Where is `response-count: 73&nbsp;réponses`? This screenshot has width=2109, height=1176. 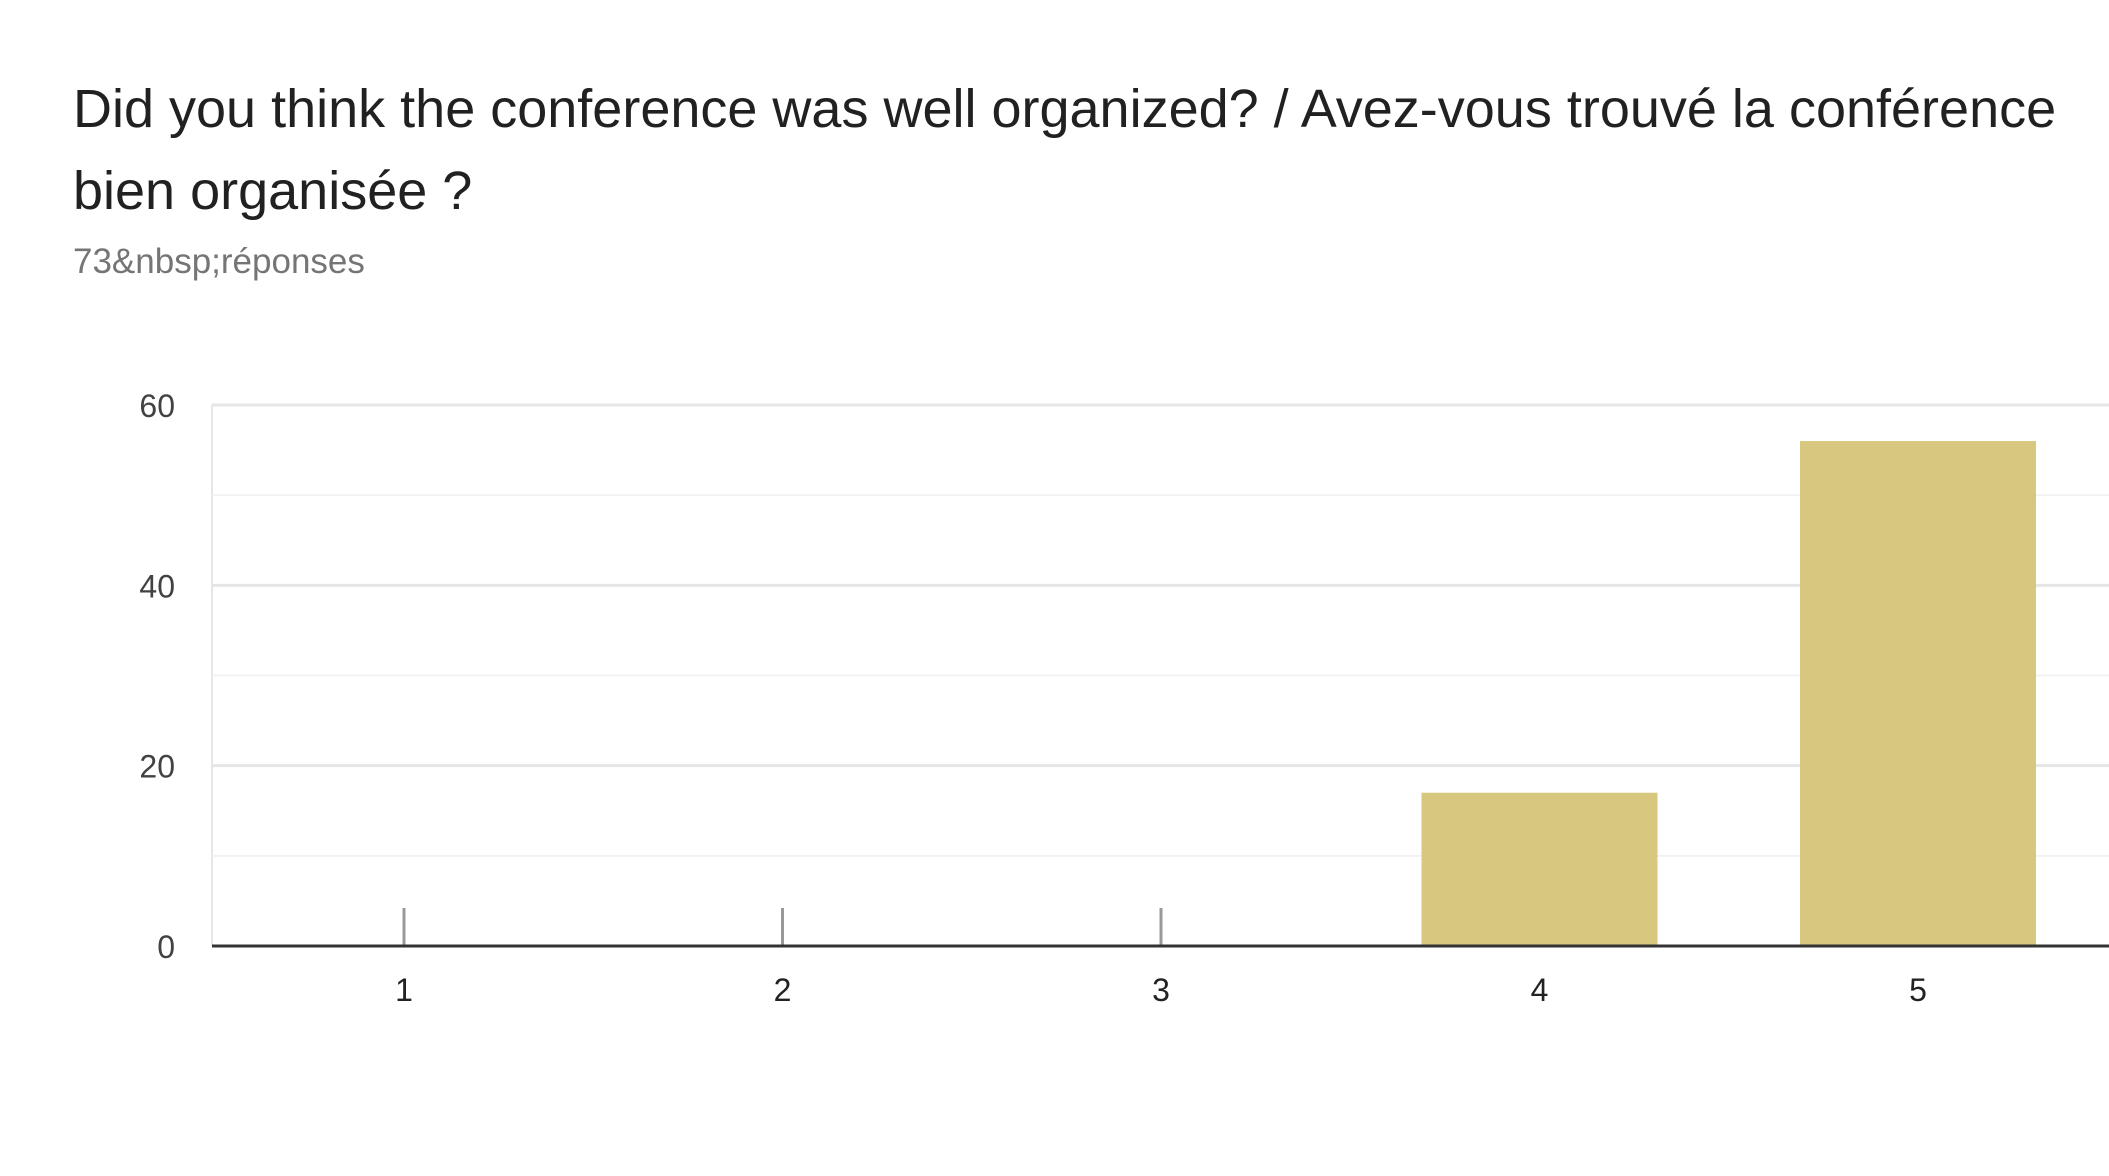
response-count: 73&nbsp;réponses is located at coordinates (219, 261).